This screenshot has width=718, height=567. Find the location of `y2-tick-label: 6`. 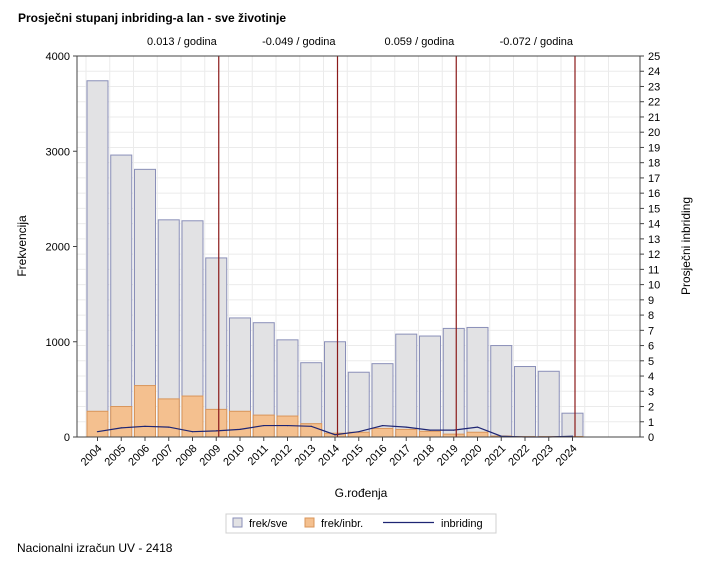

y2-tick-label: 6 is located at coordinates (651, 347).